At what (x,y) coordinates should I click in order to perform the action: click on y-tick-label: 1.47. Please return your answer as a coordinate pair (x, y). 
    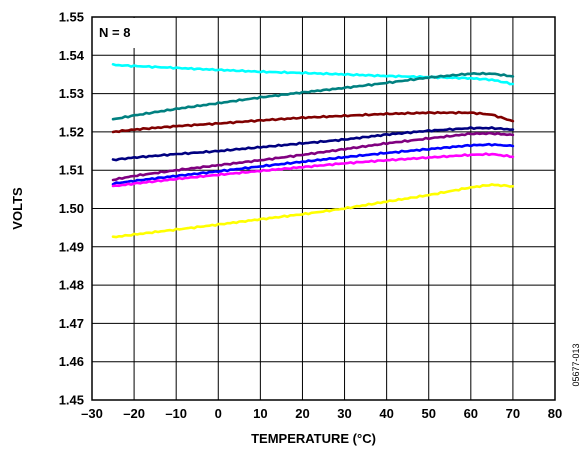
    Looking at the image, I should click on (71, 323).